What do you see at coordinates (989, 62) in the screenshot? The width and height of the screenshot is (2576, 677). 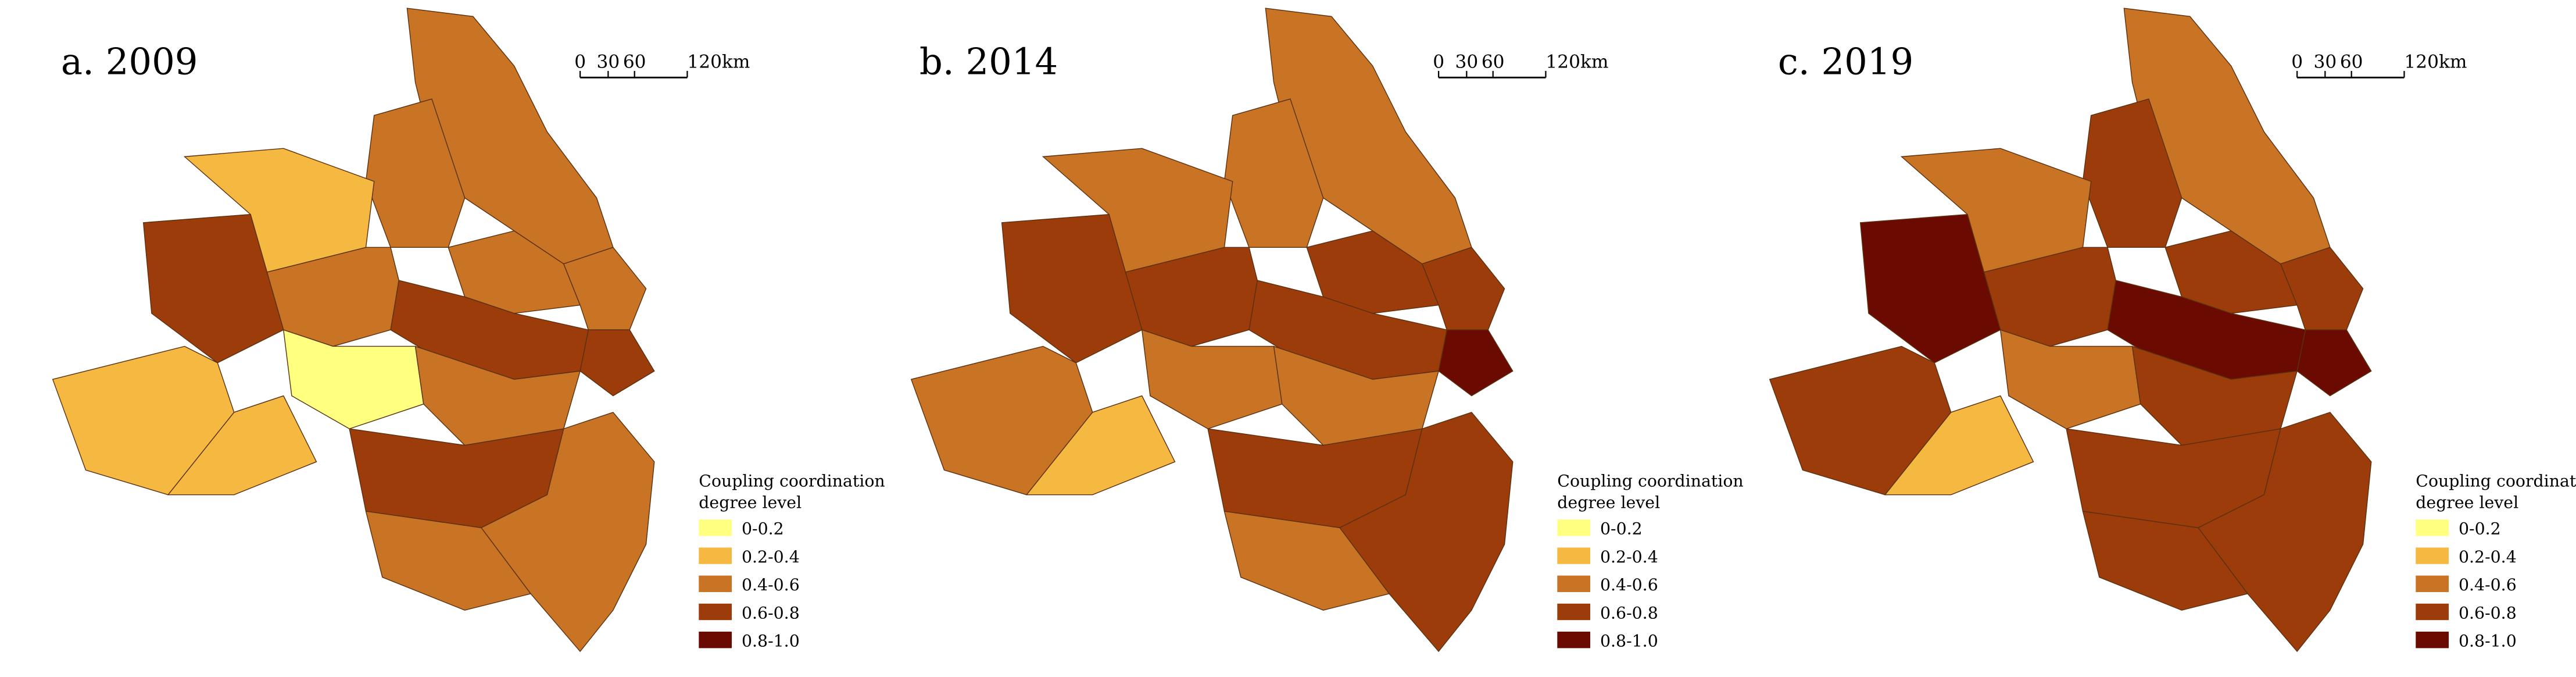 I see `panel-title: b. 2014` at bounding box center [989, 62].